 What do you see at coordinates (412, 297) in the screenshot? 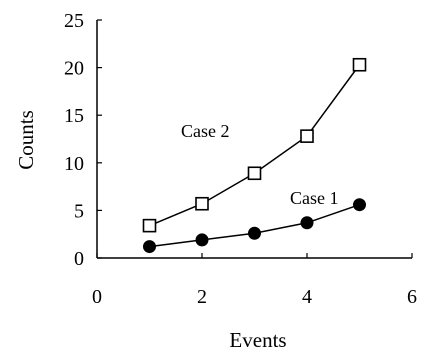
I see `x-tick-label-3: 6` at bounding box center [412, 297].